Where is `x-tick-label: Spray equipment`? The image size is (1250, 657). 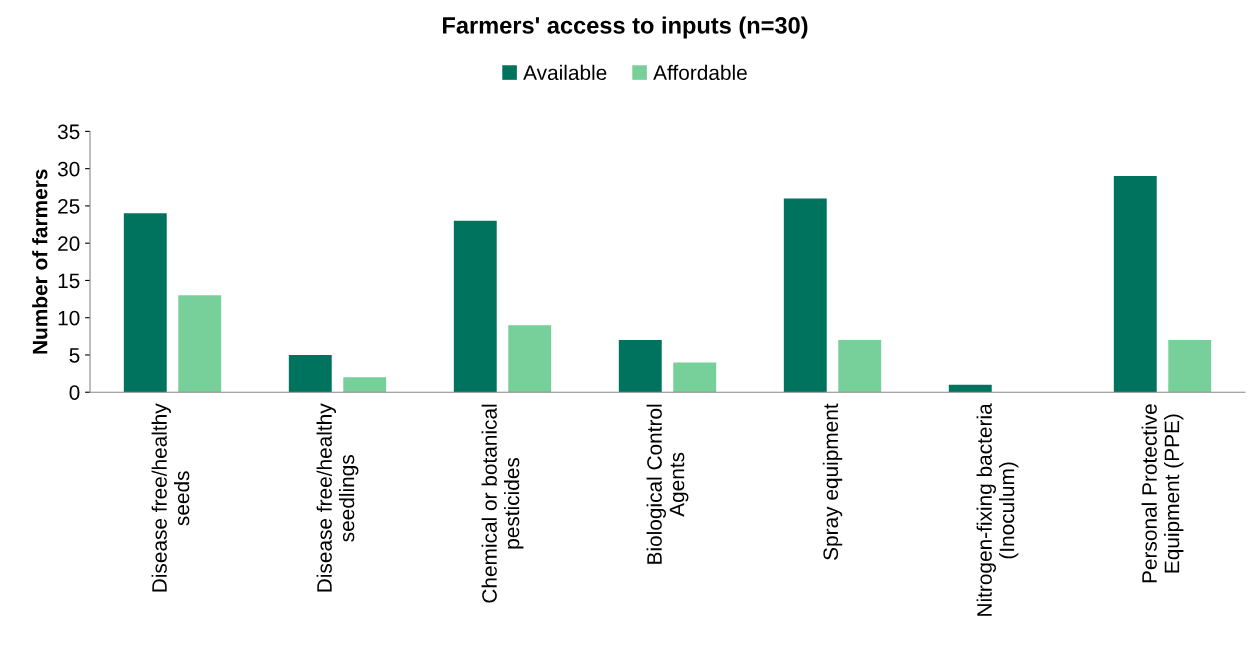 x-tick-label: Spray equipment is located at coordinates (832, 481).